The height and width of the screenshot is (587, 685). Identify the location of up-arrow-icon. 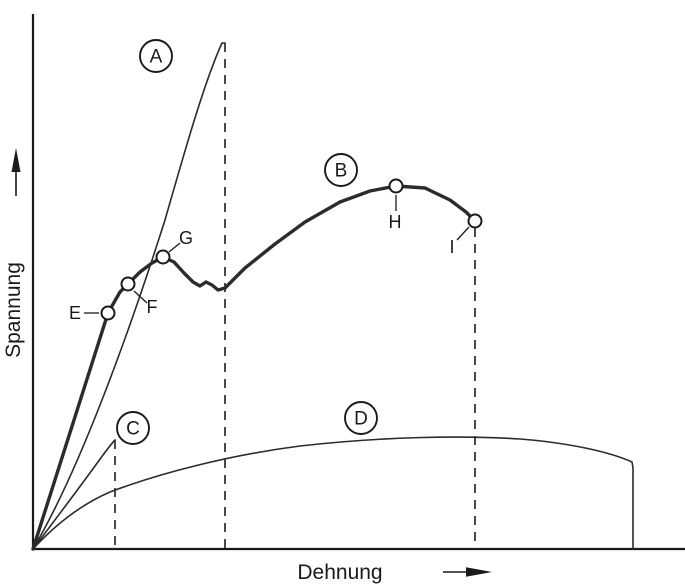
(16, 172).